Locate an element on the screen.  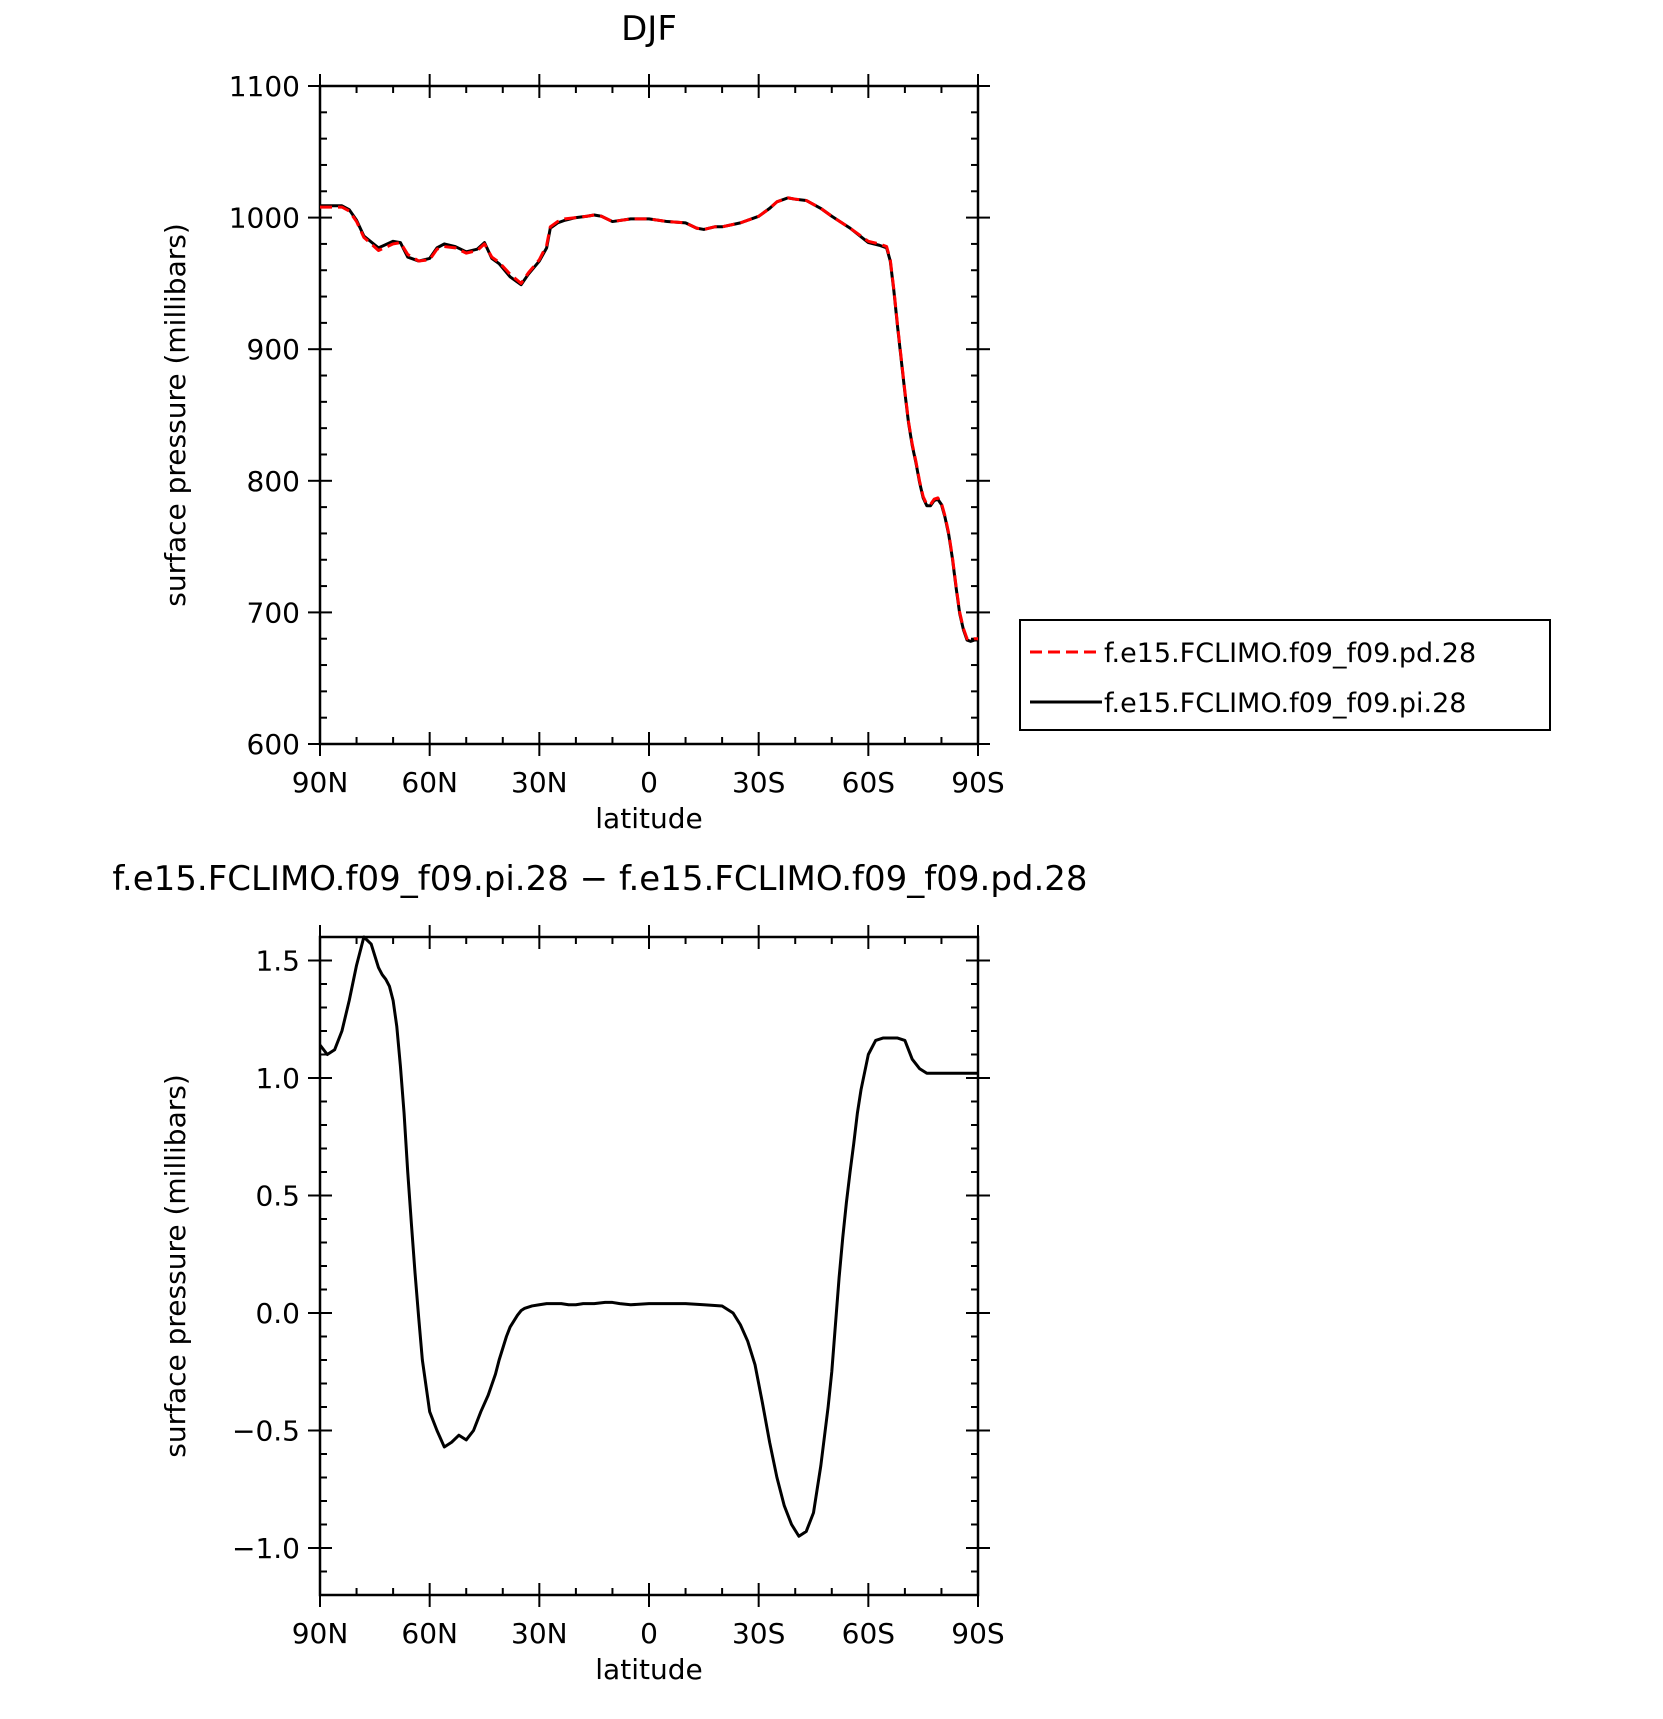
series-line-pi is located at coordinates (649, 419).